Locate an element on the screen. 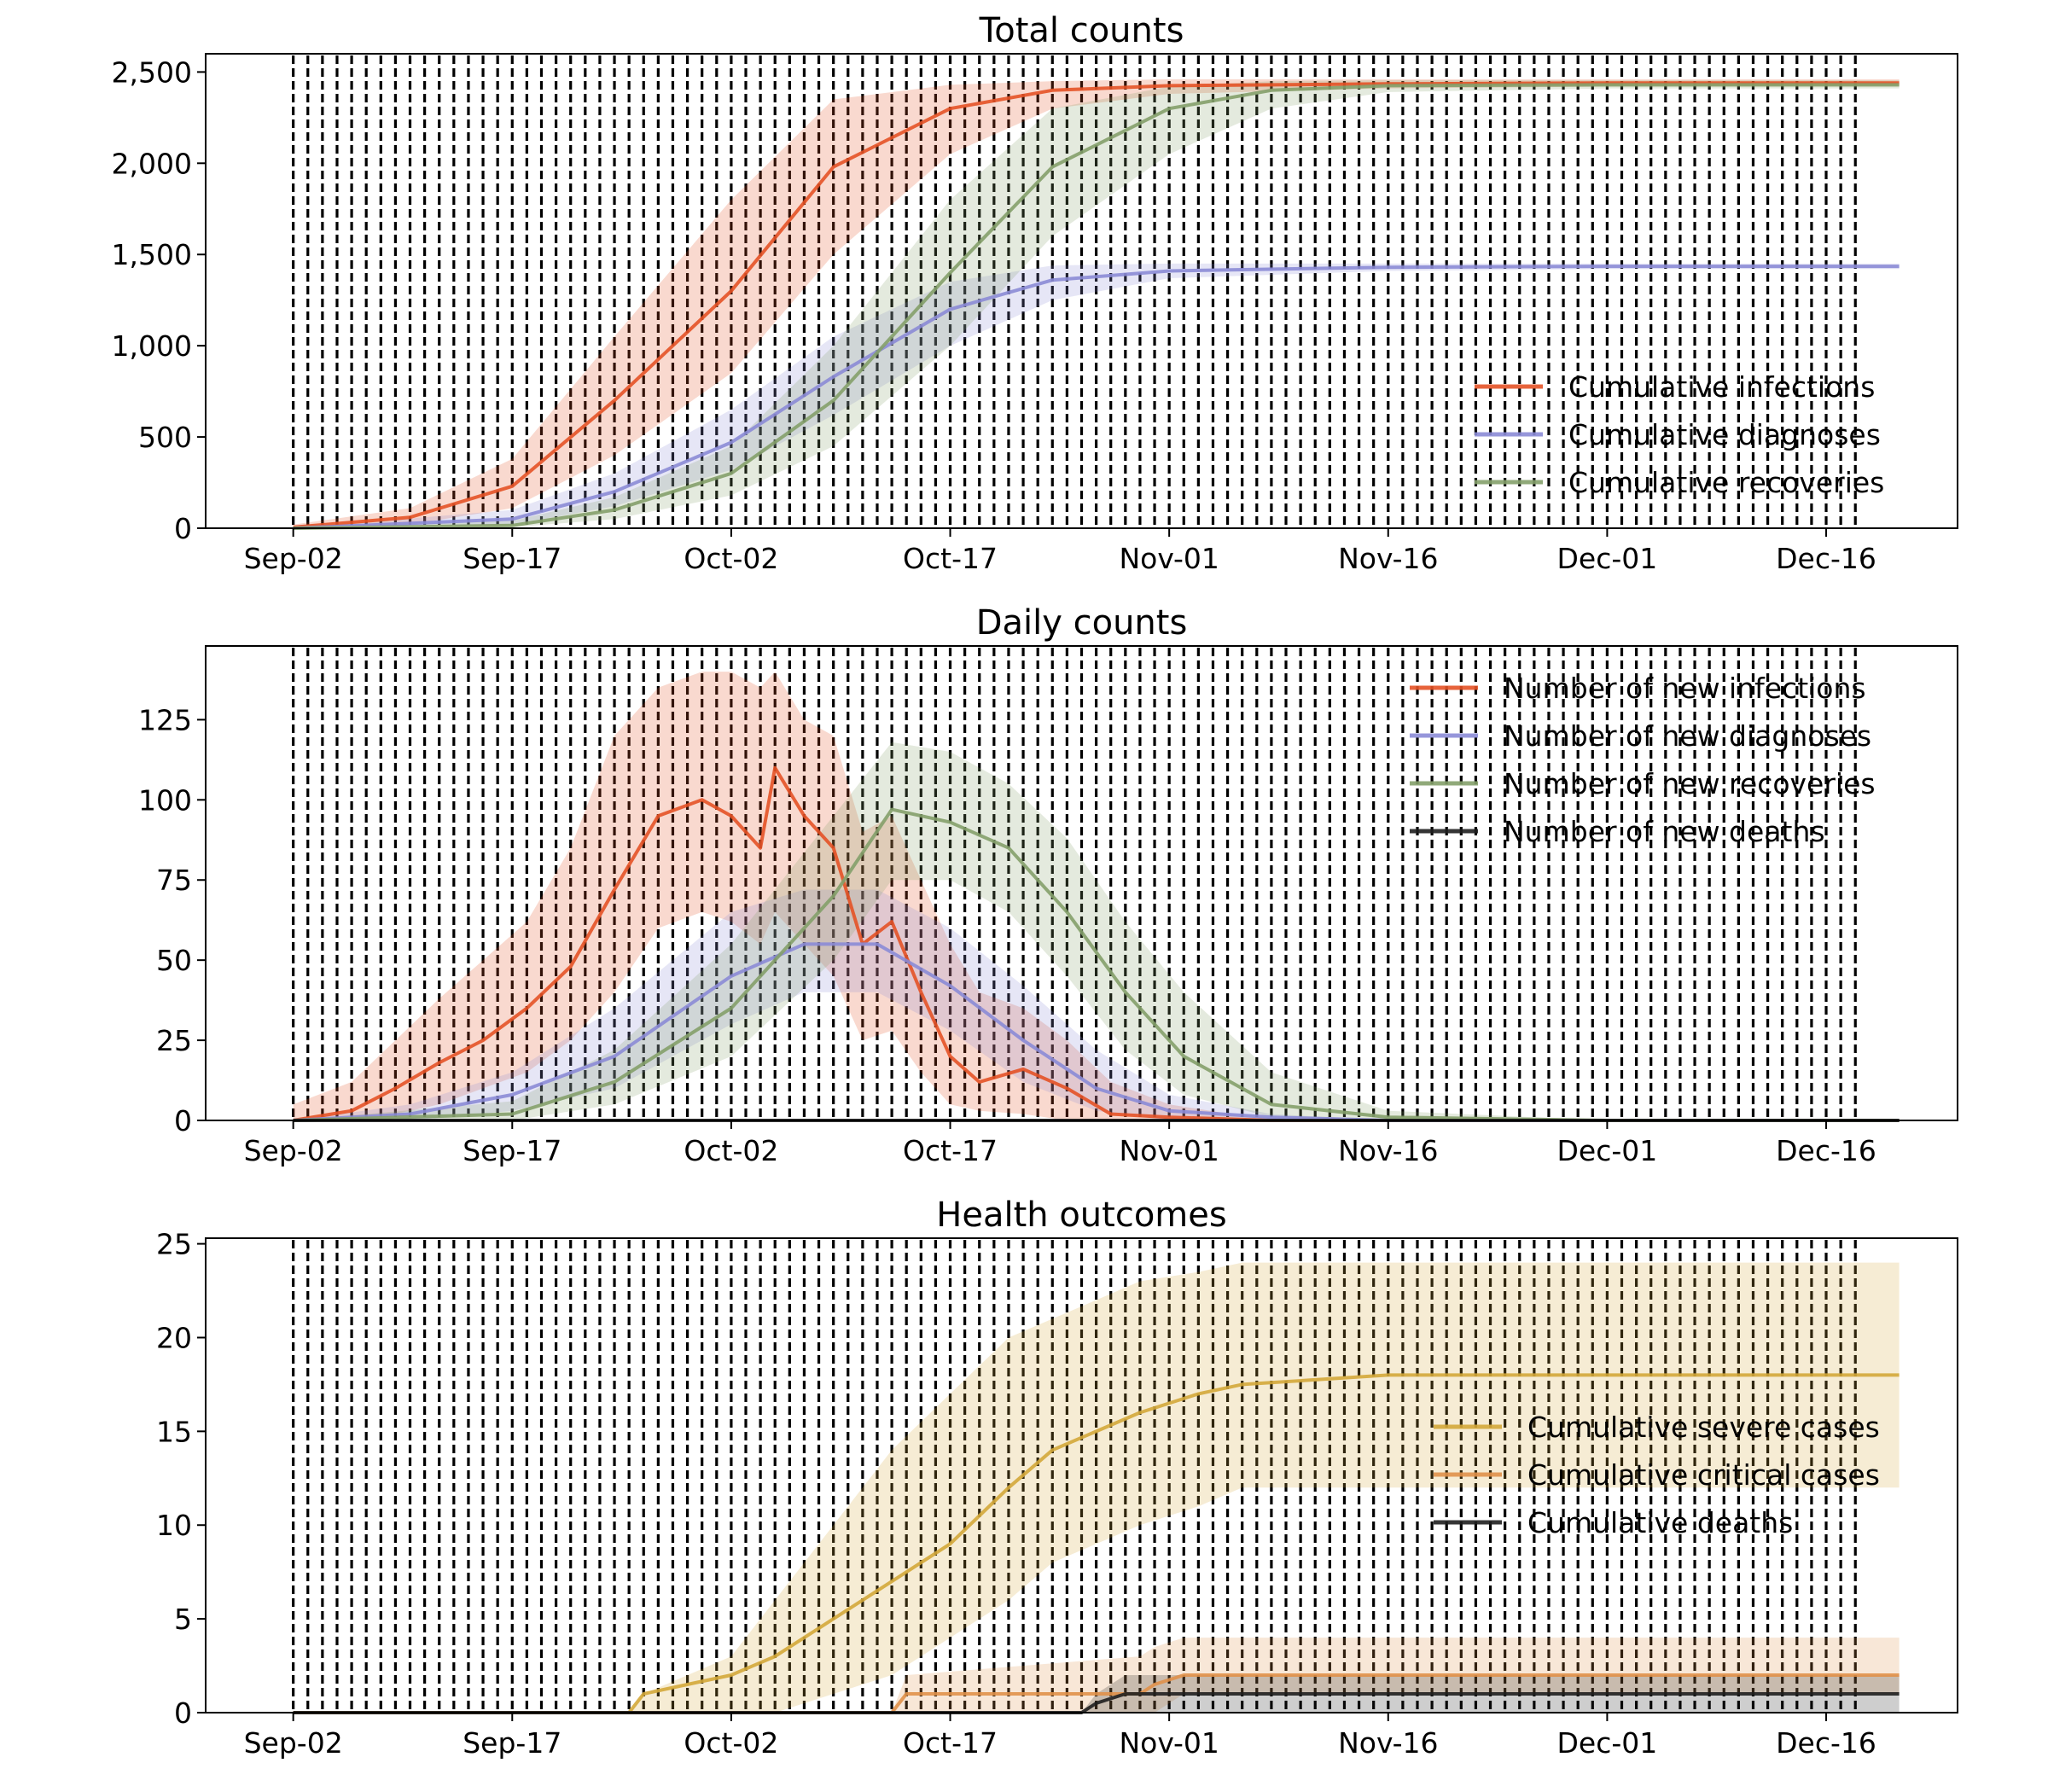 The height and width of the screenshot is (1792, 2048). y-tick-label: 1,000 is located at coordinates (152, 346).